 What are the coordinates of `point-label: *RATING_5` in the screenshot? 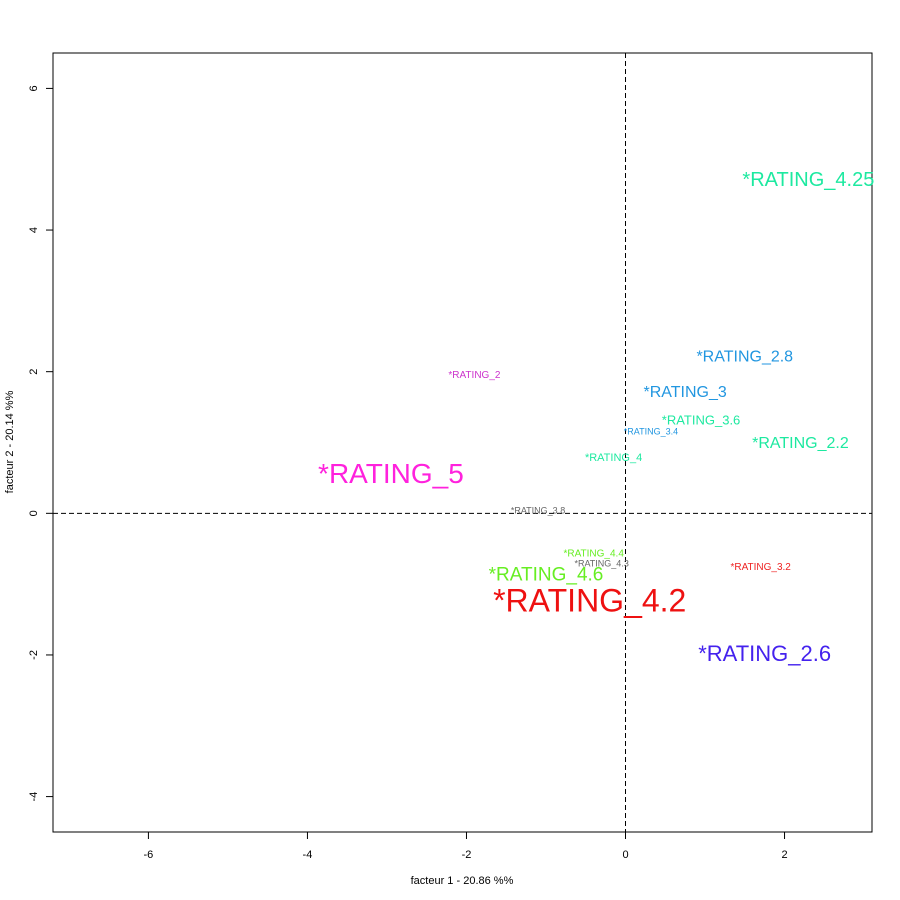 It's located at (391, 473).